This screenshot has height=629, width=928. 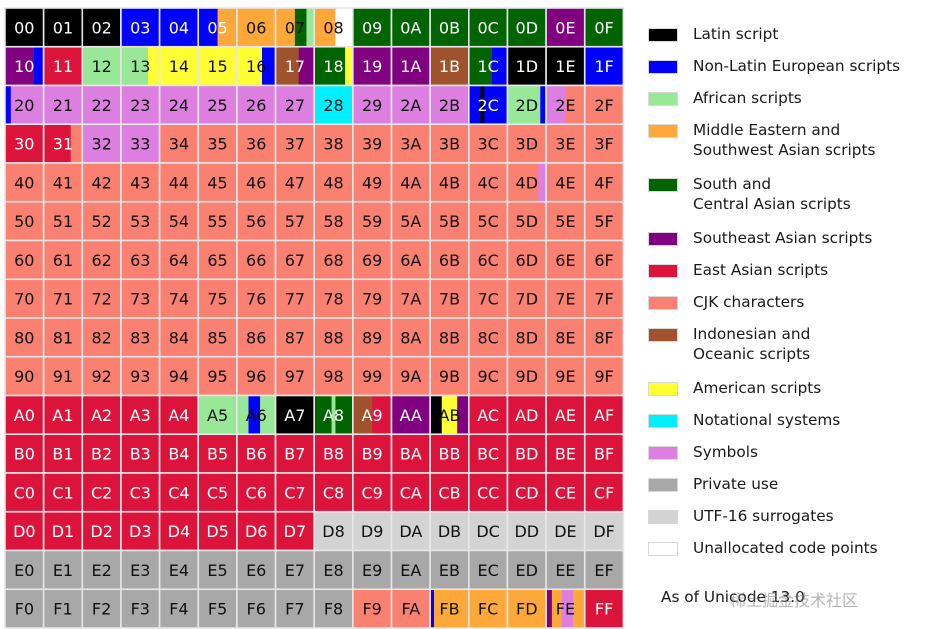 What do you see at coordinates (63, 105) in the screenshot?
I see `grid-cell: 21` at bounding box center [63, 105].